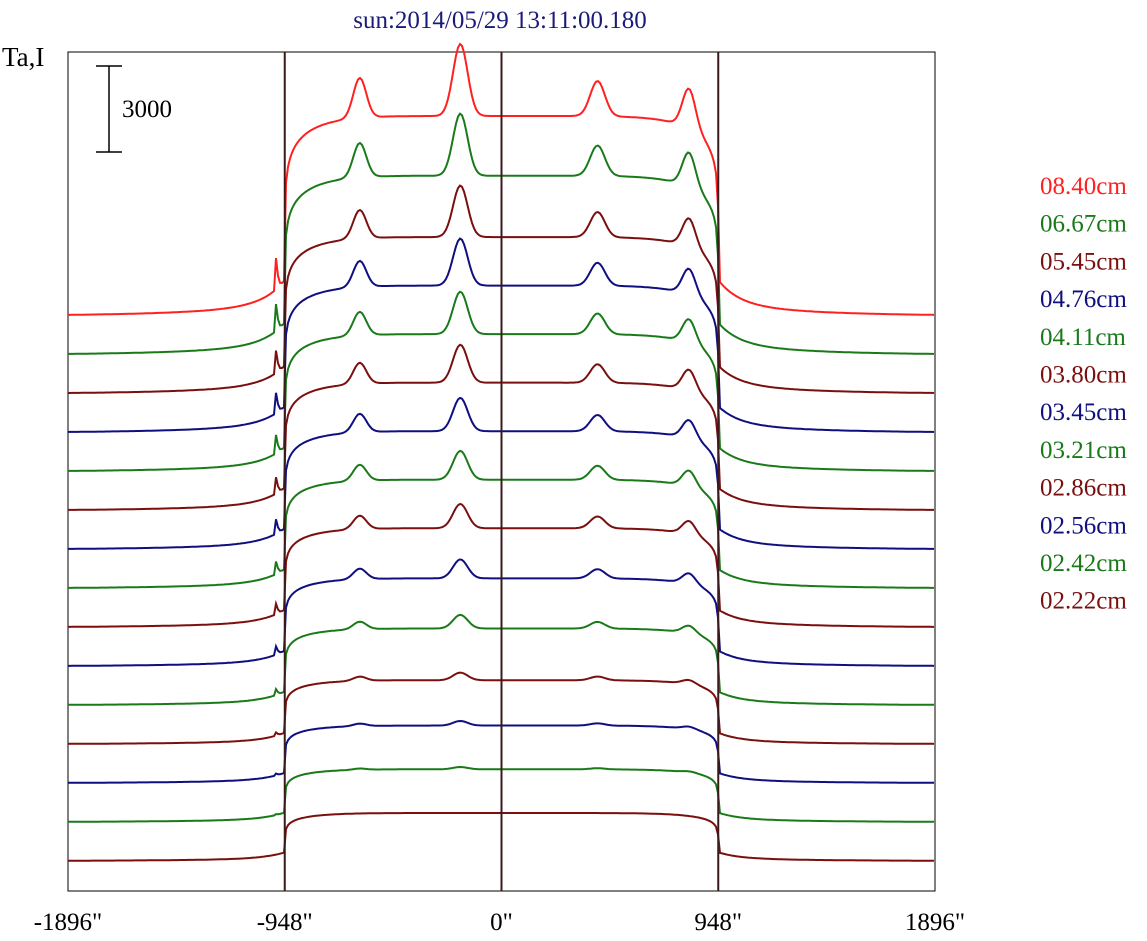  I want to click on legend-entry-12: 02.22cm, so click(1083, 601).